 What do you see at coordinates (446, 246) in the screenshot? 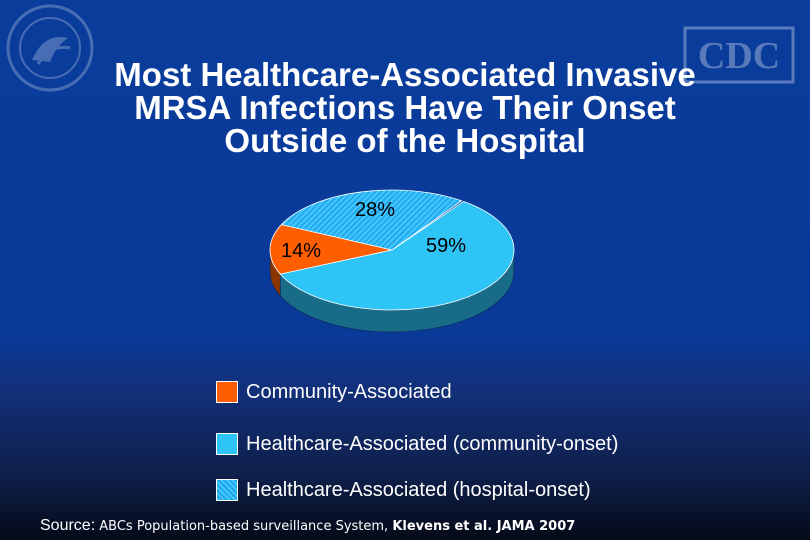
I see `pie-label-hc-community-onset: 59%` at bounding box center [446, 246].